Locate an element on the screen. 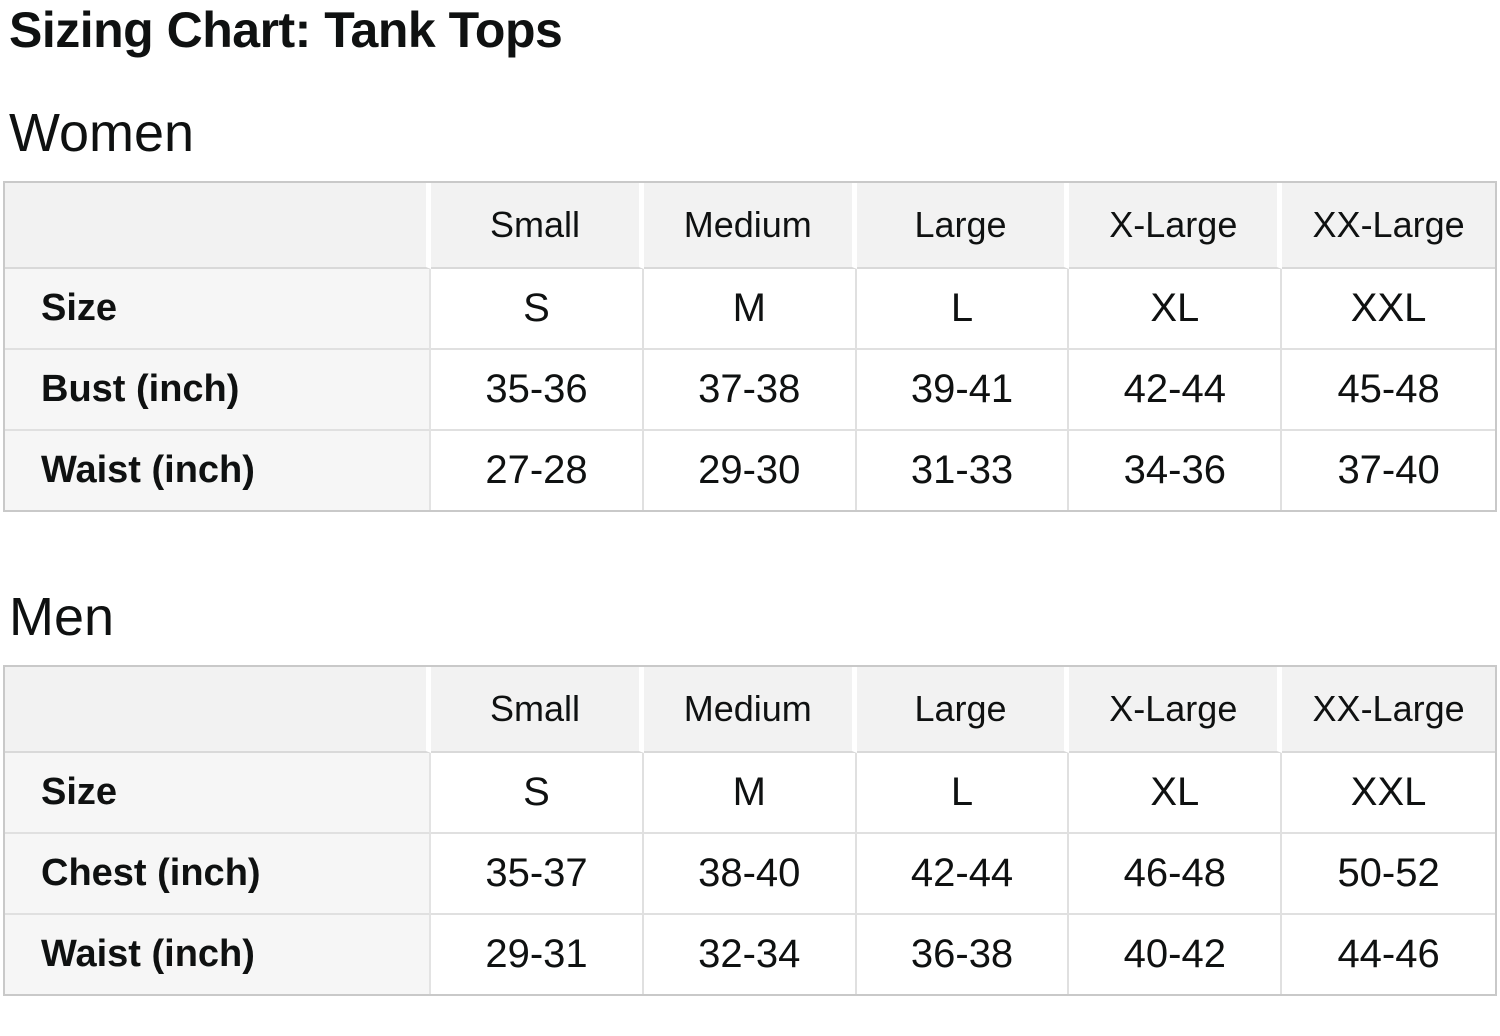 This screenshot has width=1500, height=1036. men-section-heading: Men is located at coordinates (62, 616).